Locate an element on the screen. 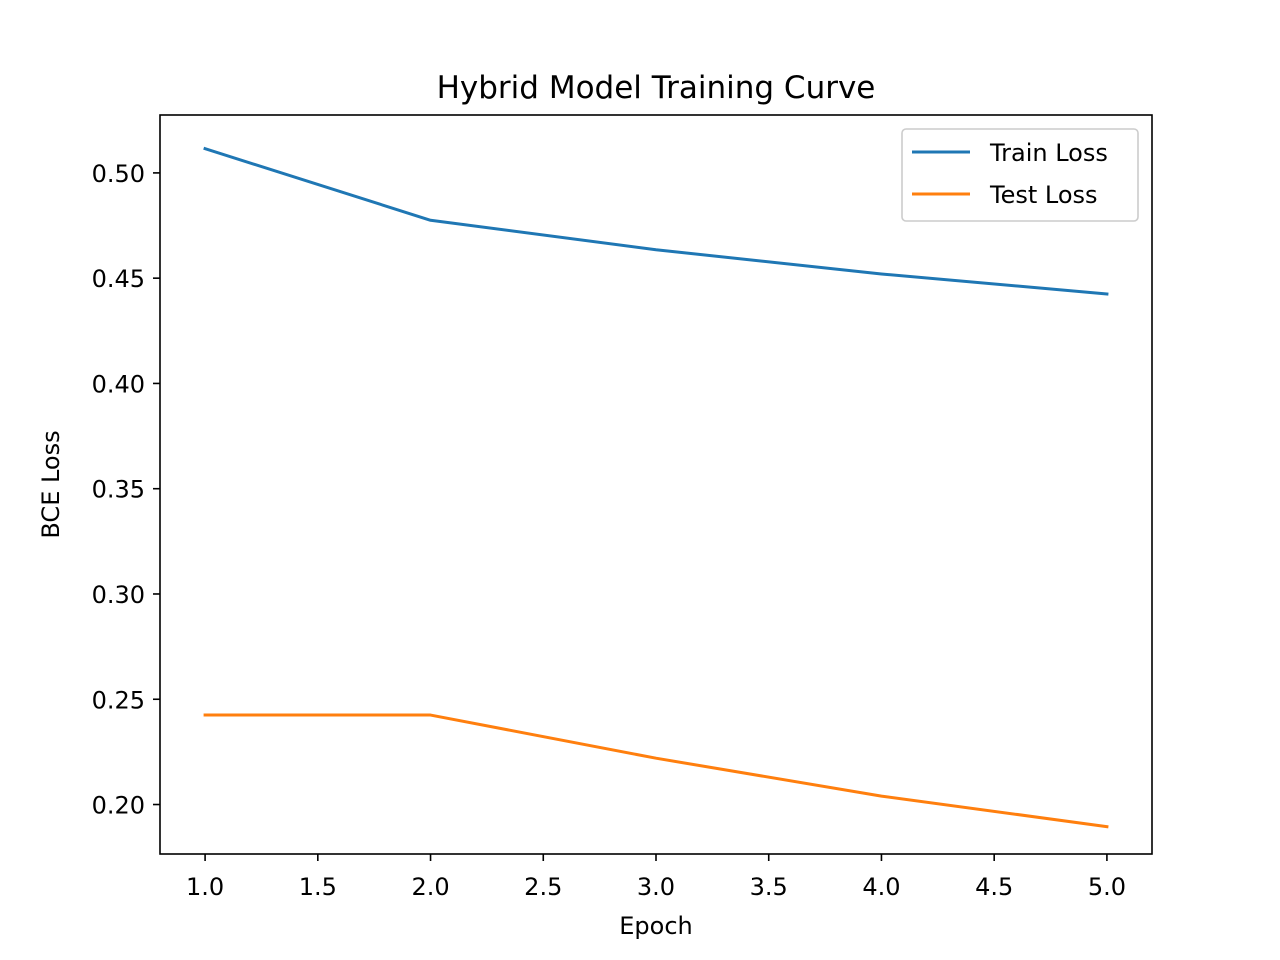 This screenshot has width=1280, height=960. y-tick-label: 0.35 is located at coordinates (118, 490).